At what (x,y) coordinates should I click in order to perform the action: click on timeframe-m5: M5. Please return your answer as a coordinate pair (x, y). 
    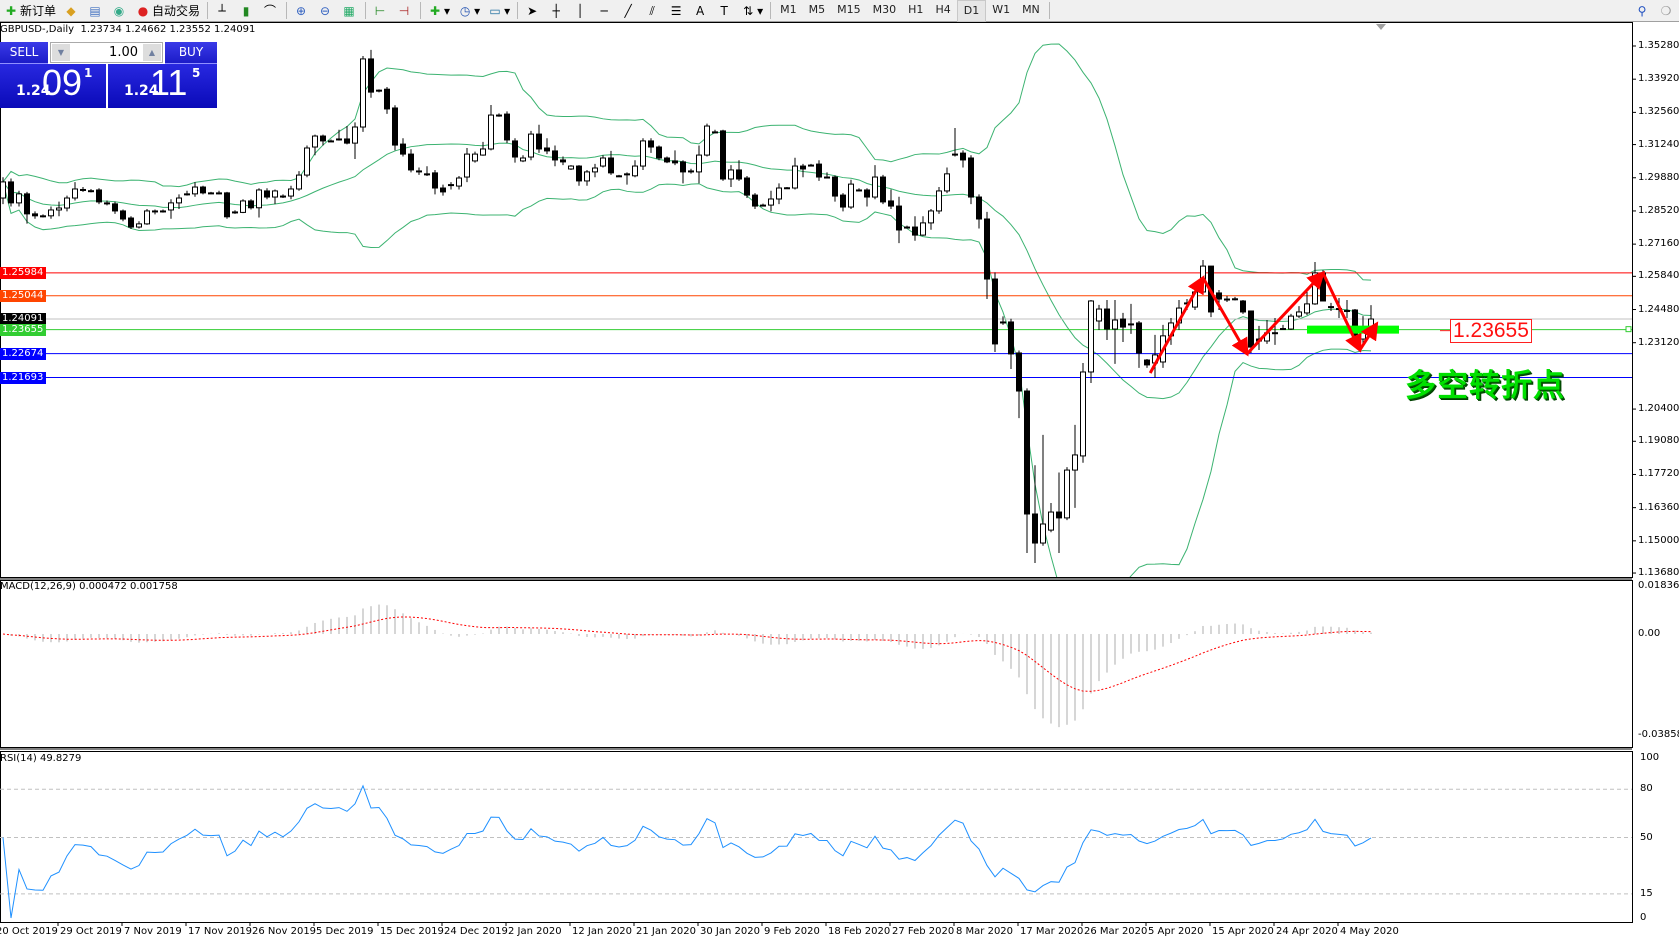
    Looking at the image, I should click on (817, 9).